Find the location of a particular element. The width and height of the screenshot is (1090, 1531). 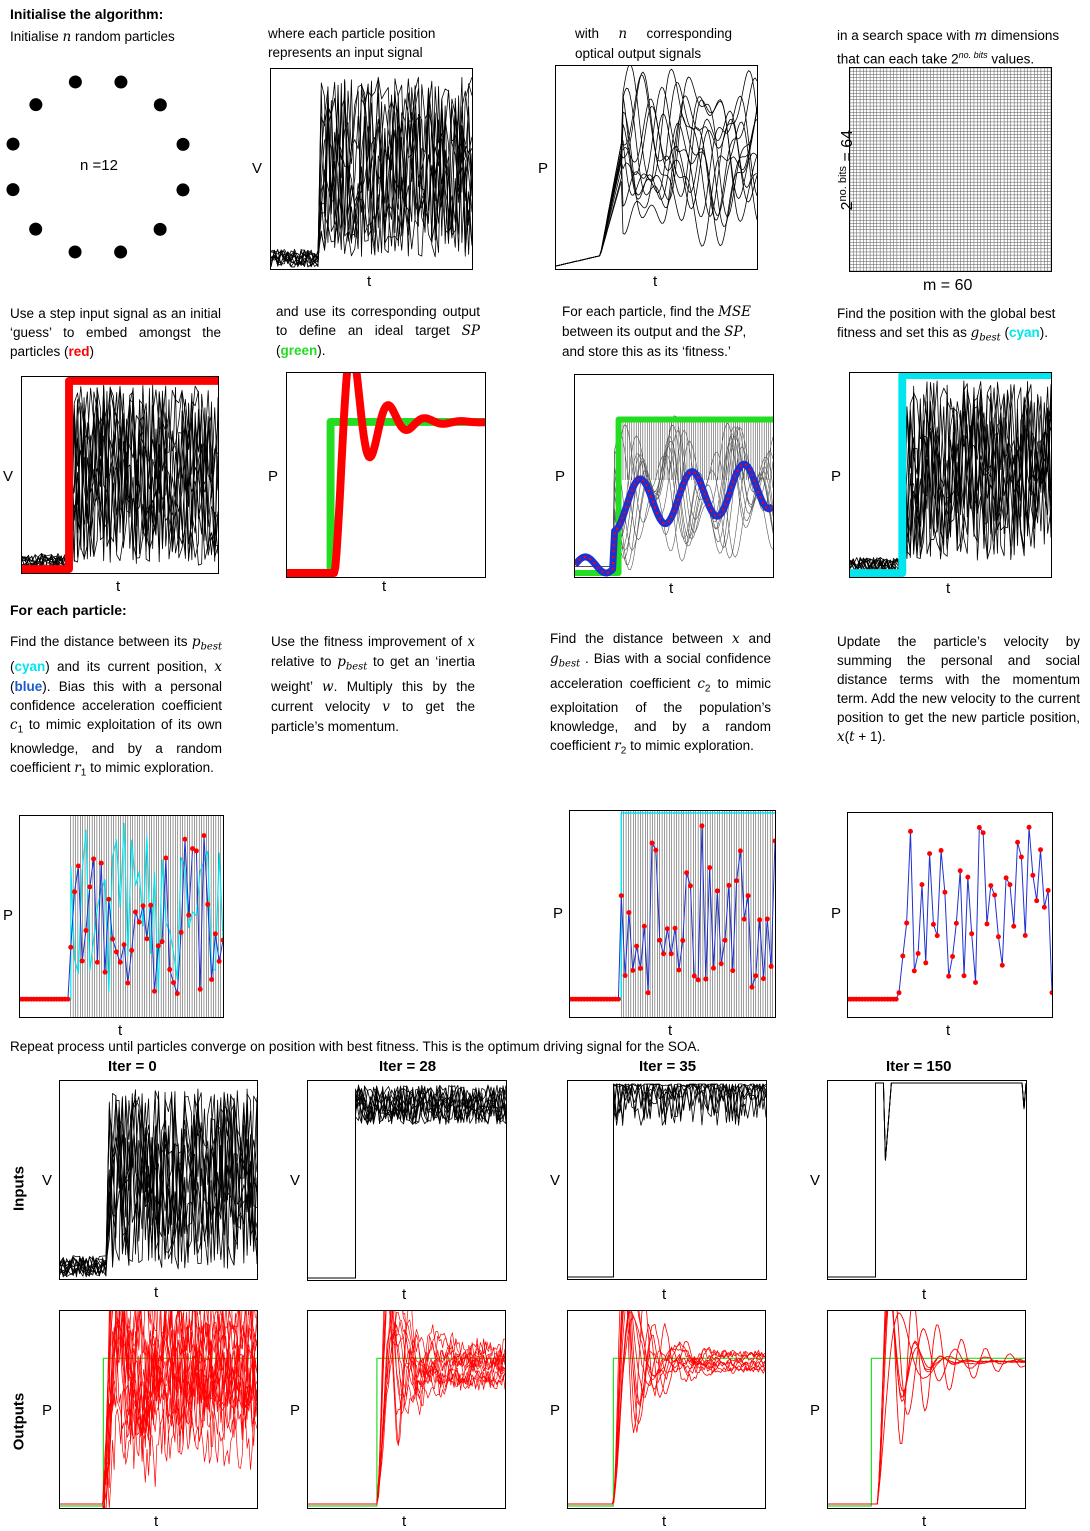

step-guess-line is located at coordinates (120, 475).